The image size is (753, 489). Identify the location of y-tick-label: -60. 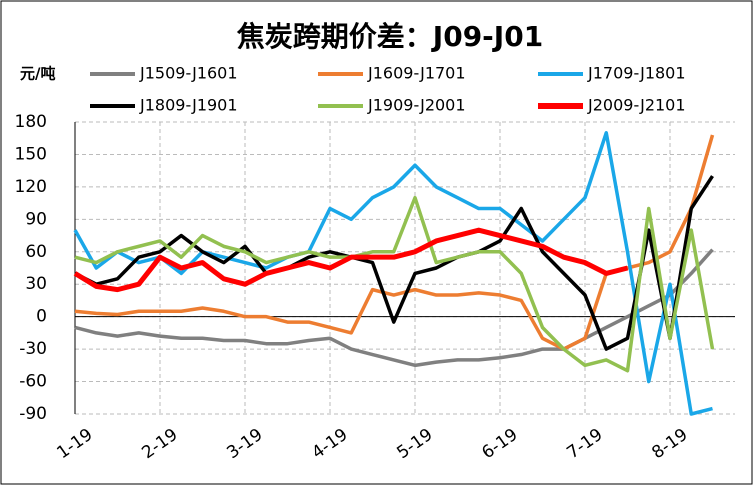
(33, 382).